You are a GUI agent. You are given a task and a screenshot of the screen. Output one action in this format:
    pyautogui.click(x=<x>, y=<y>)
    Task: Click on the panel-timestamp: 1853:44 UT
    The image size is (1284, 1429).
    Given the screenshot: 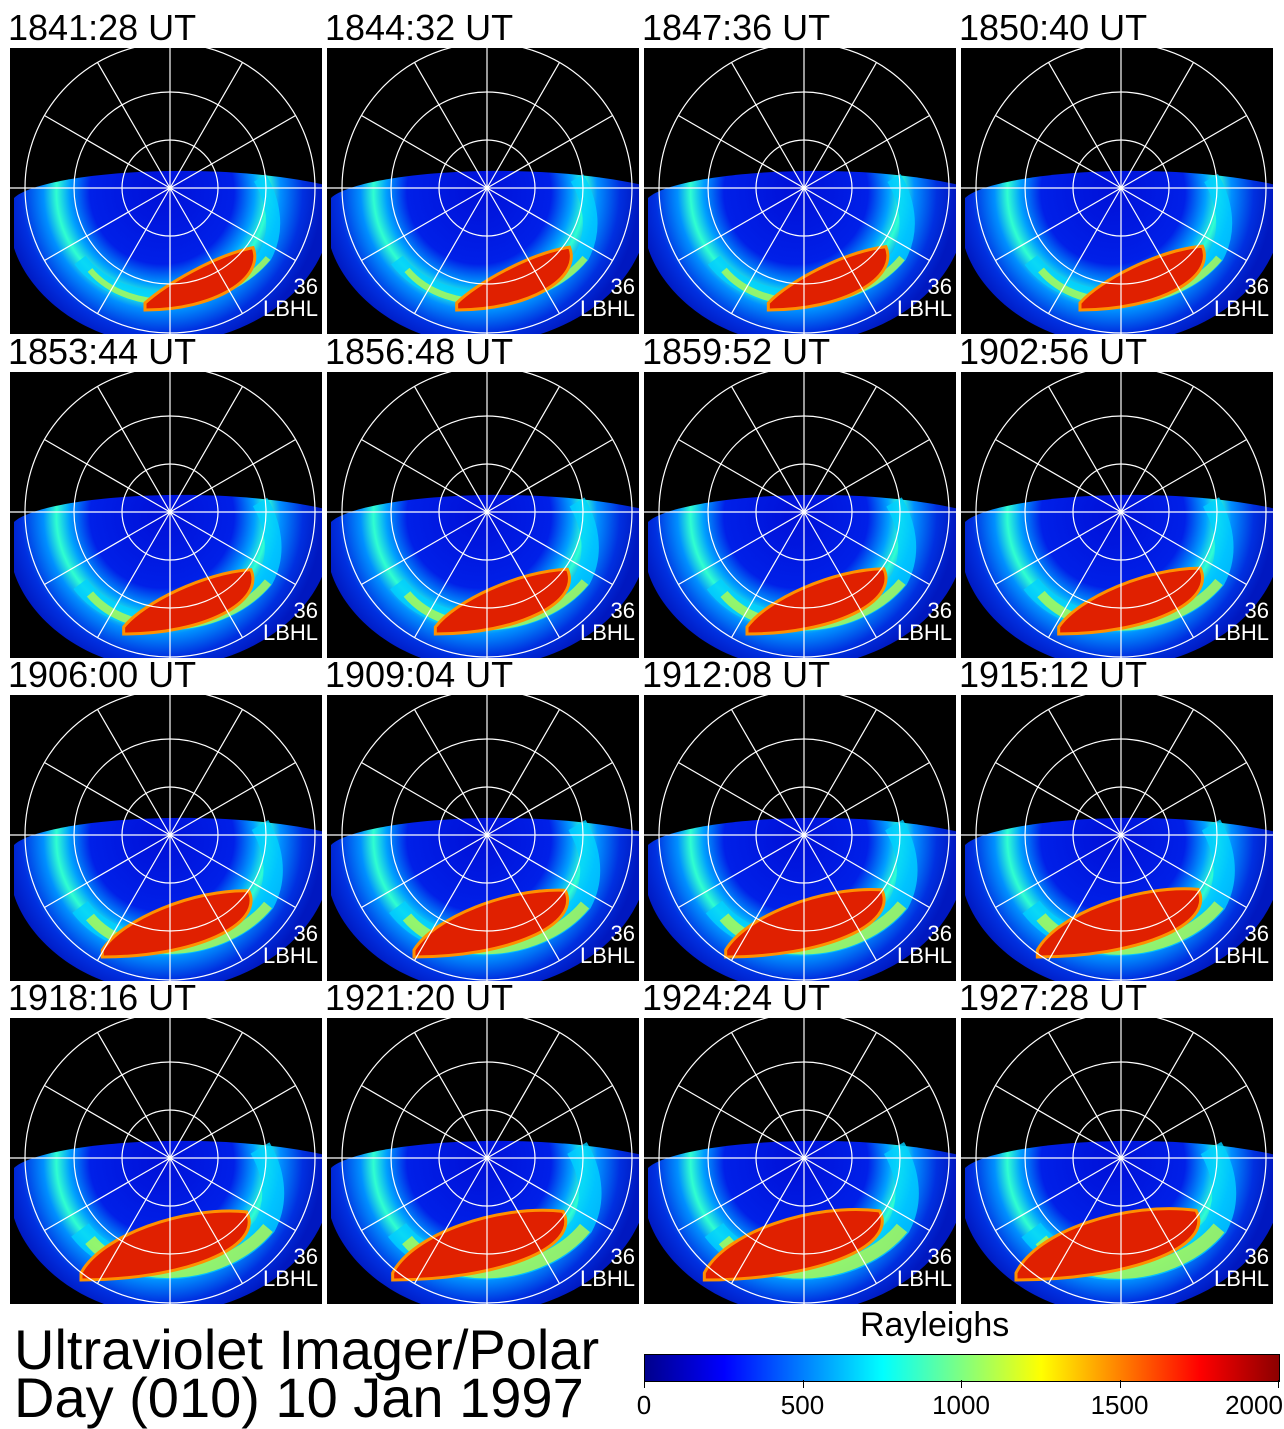 What is the action you would take?
    pyautogui.click(x=102, y=351)
    